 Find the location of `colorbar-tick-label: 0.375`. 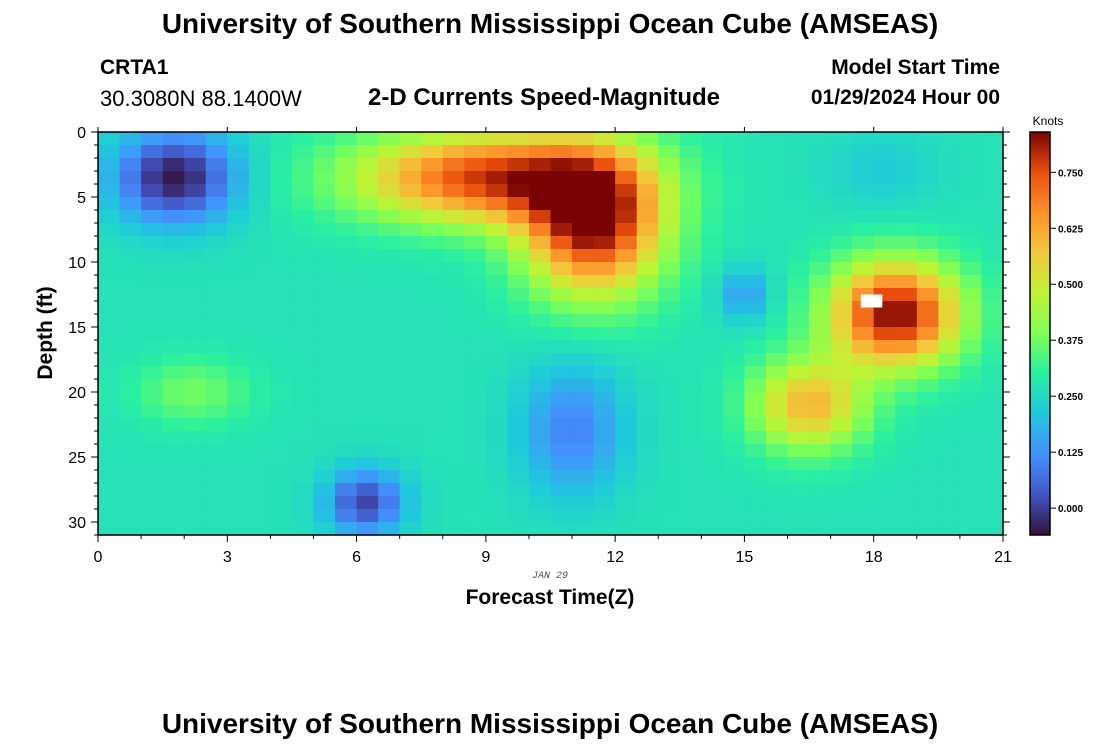

colorbar-tick-label: 0.375 is located at coordinates (1070, 341).